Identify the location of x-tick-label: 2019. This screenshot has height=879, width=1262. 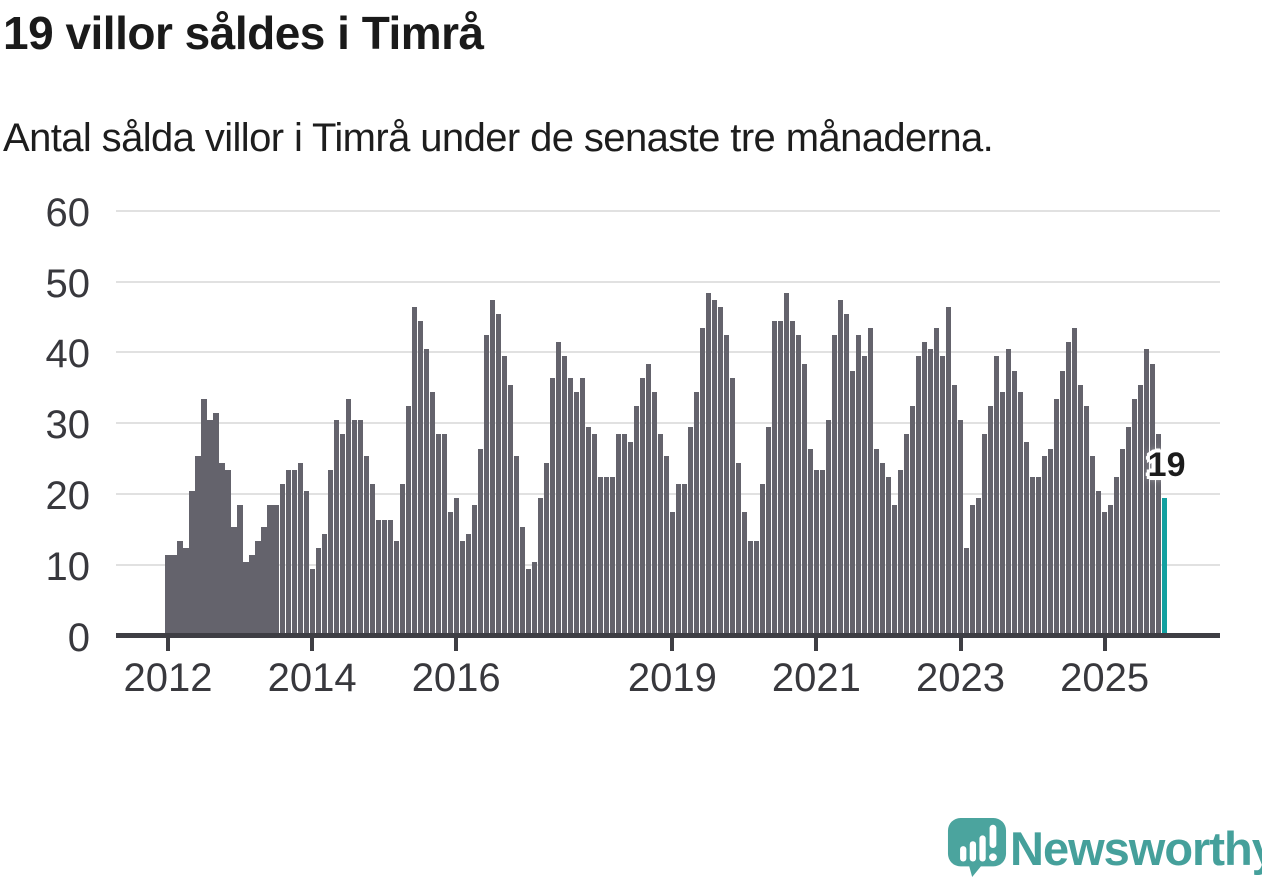
(672, 678).